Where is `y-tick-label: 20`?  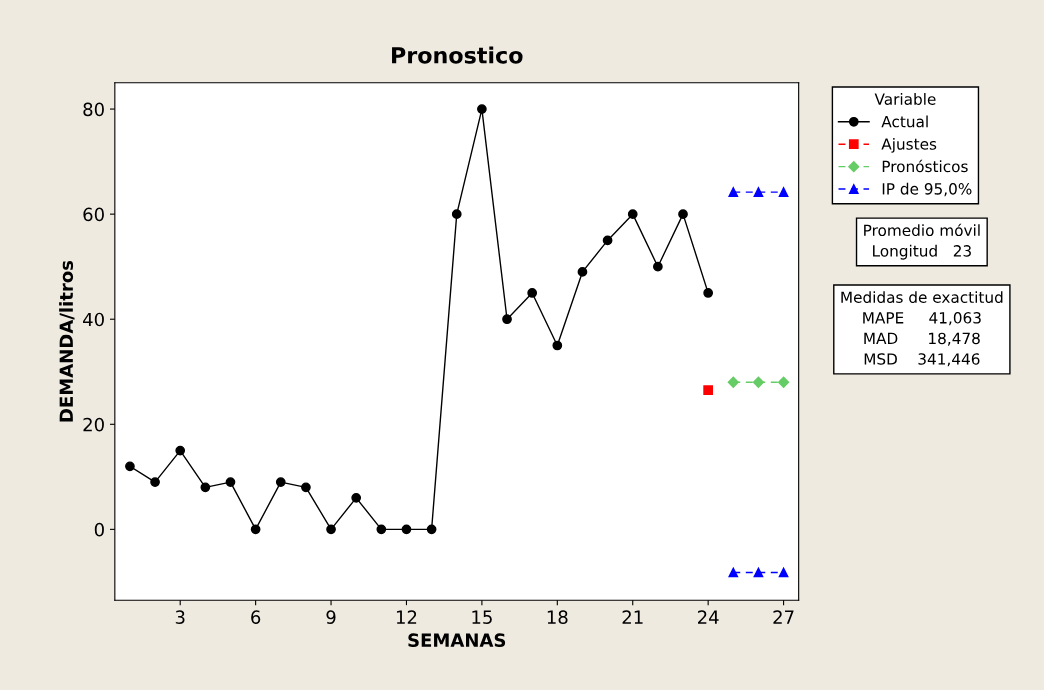 y-tick-label: 20 is located at coordinates (93, 424).